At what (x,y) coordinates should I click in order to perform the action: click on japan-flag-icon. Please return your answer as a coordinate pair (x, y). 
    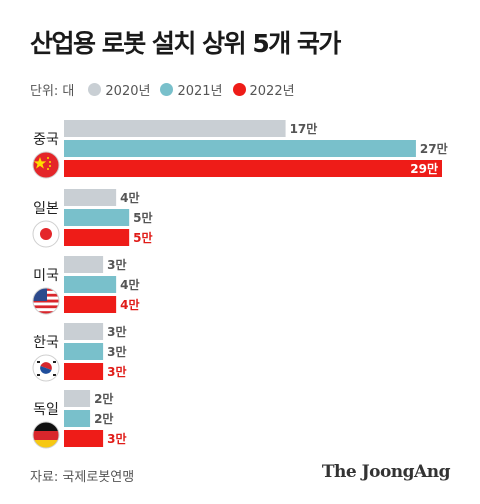
    Looking at the image, I should click on (46, 234).